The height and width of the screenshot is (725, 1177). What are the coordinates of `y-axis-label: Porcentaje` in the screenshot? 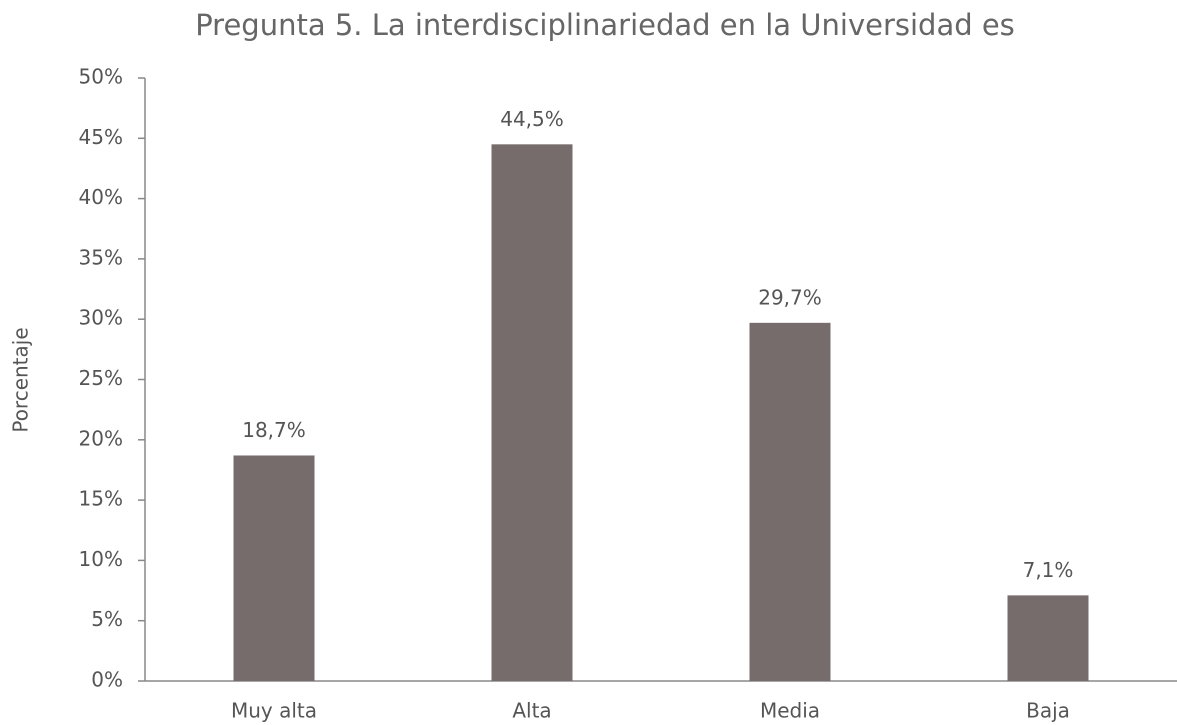 It's located at (21, 379).